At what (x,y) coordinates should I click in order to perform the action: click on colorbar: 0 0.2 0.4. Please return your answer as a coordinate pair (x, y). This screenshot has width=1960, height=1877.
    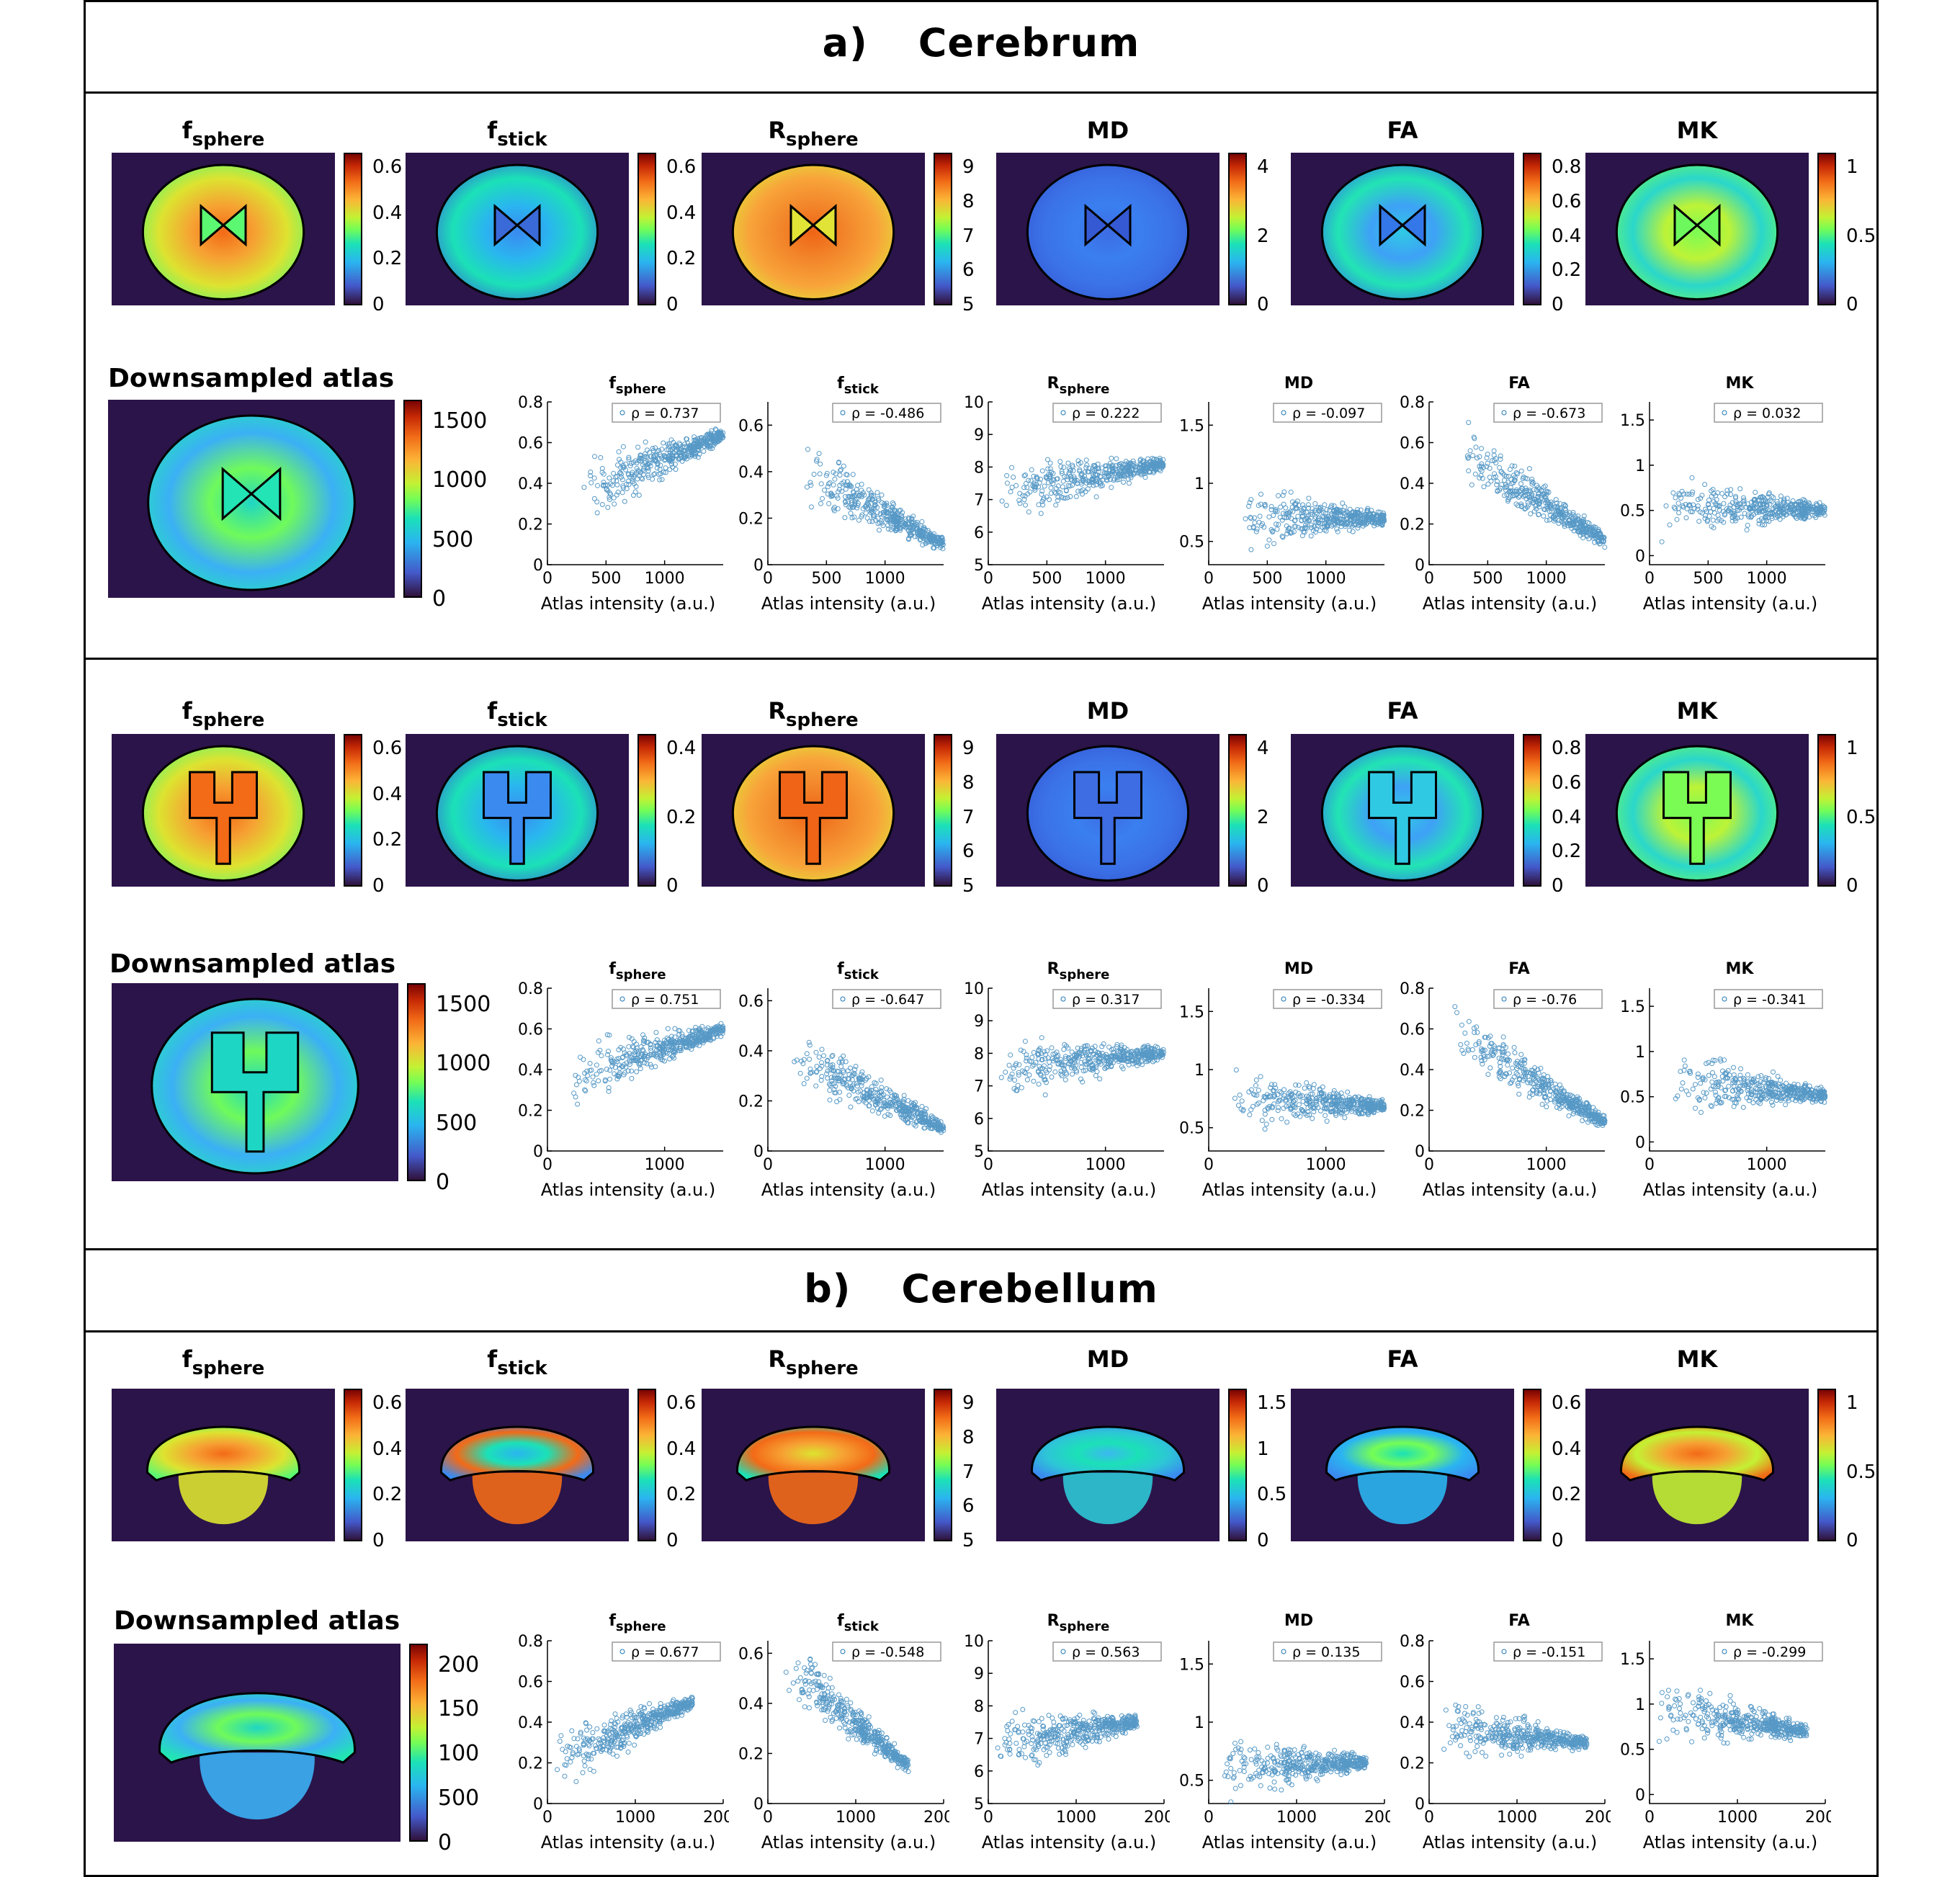
    Looking at the image, I should click on (666, 815).